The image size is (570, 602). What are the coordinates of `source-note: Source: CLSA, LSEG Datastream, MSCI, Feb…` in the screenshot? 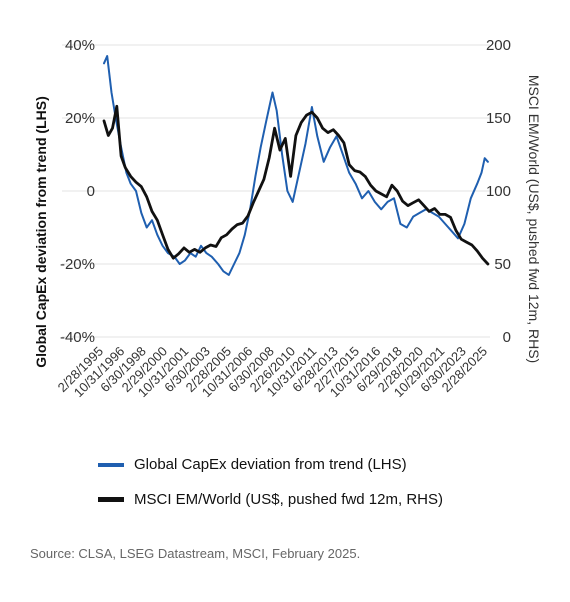 It's located at (195, 553).